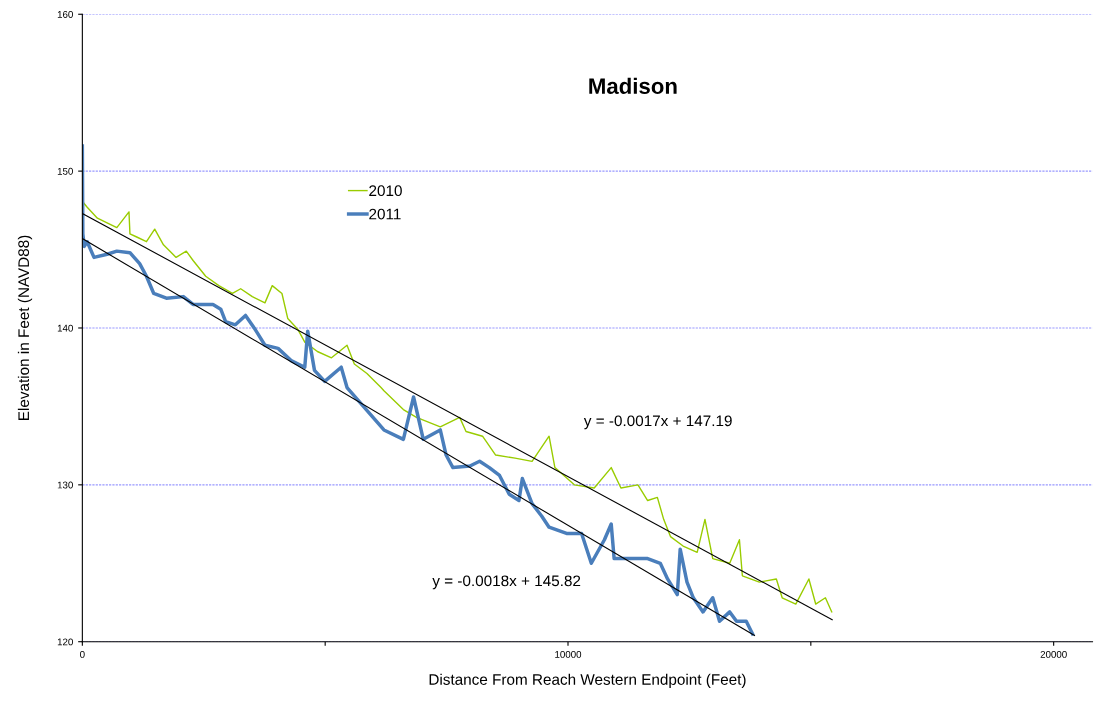  I want to click on legend-label: 2011, so click(385, 214).